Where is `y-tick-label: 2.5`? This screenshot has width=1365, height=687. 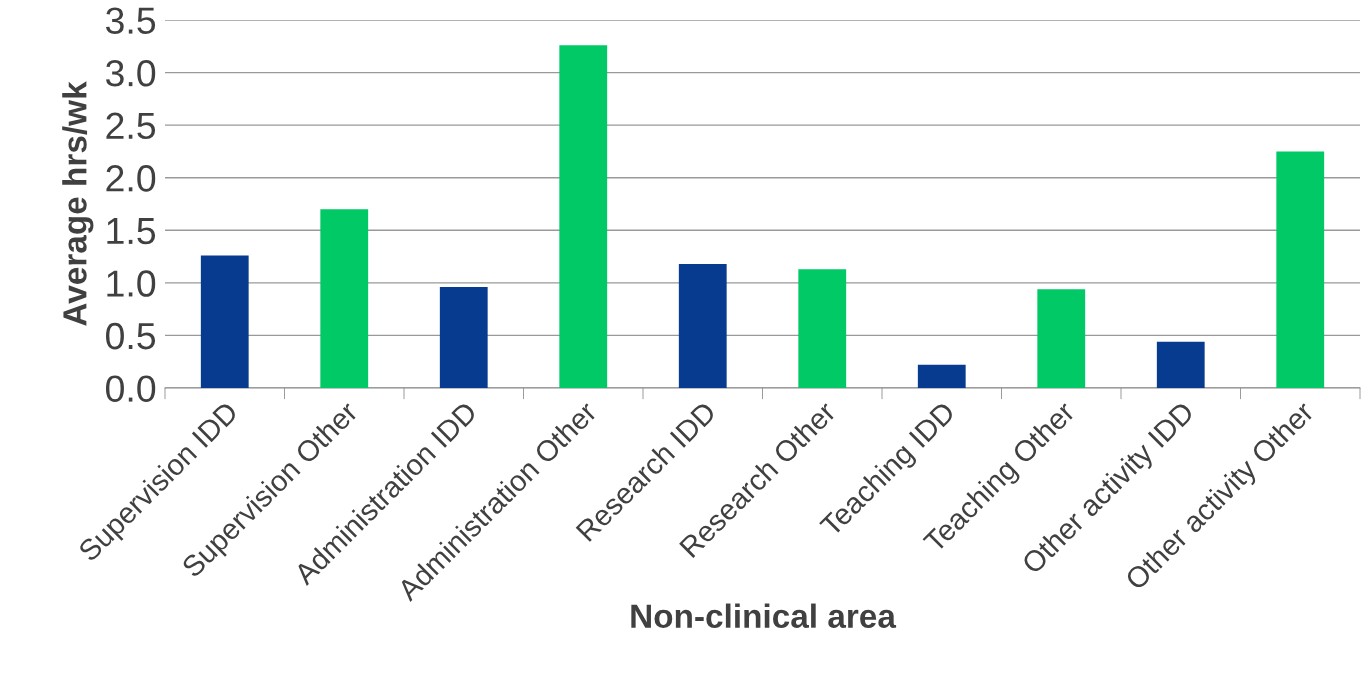 y-tick-label: 2.5 is located at coordinates (131, 126).